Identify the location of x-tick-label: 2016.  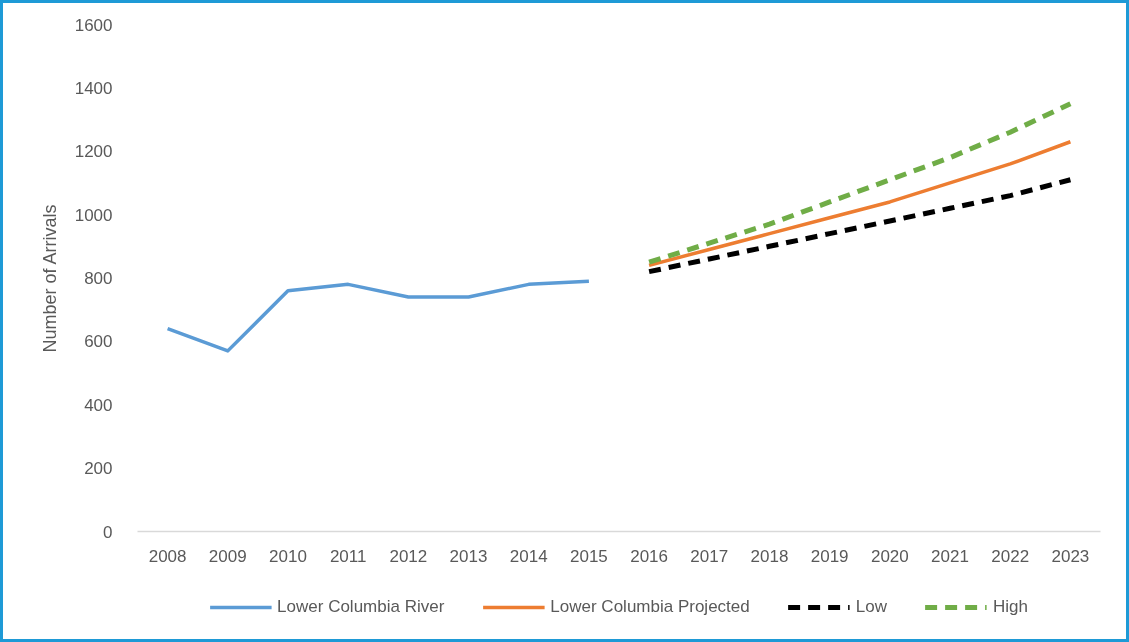
(649, 556).